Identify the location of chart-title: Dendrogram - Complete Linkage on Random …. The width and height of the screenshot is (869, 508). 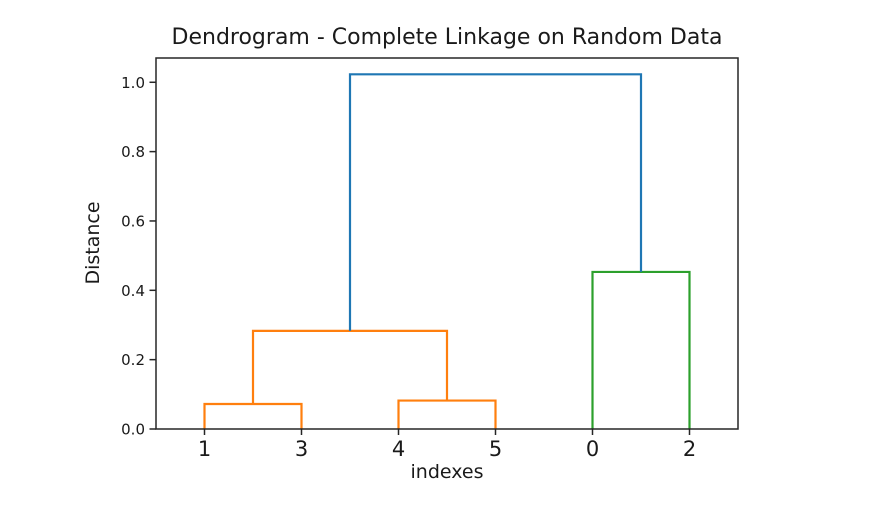
(447, 37).